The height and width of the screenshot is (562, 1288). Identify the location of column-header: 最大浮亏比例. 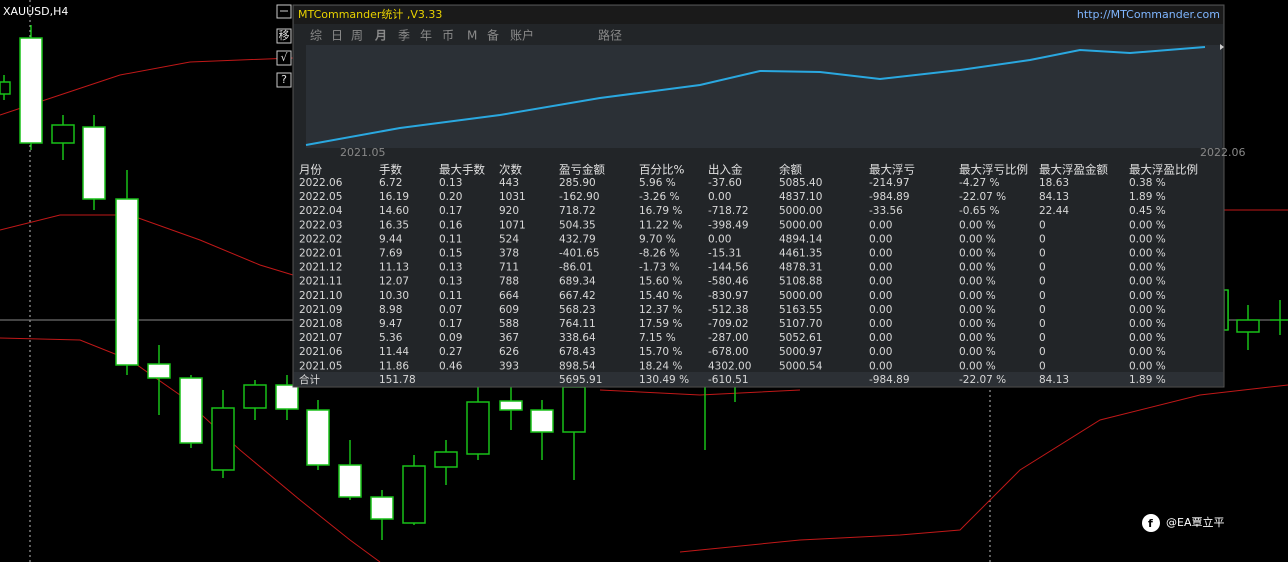
(993, 170).